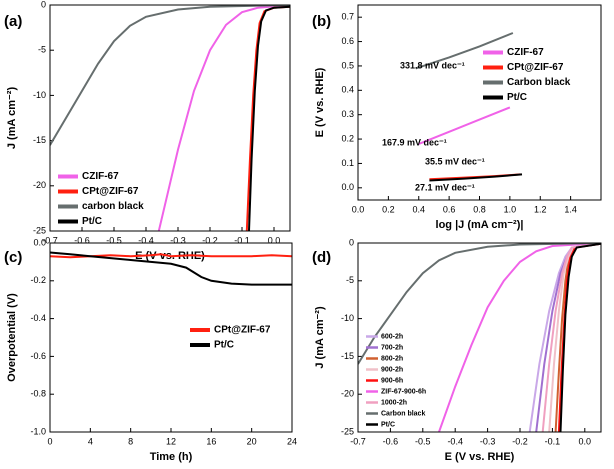 The width and height of the screenshot is (614, 469). Describe the element at coordinates (418, 209) in the screenshot. I see `x-tick-label: 0.4` at that location.